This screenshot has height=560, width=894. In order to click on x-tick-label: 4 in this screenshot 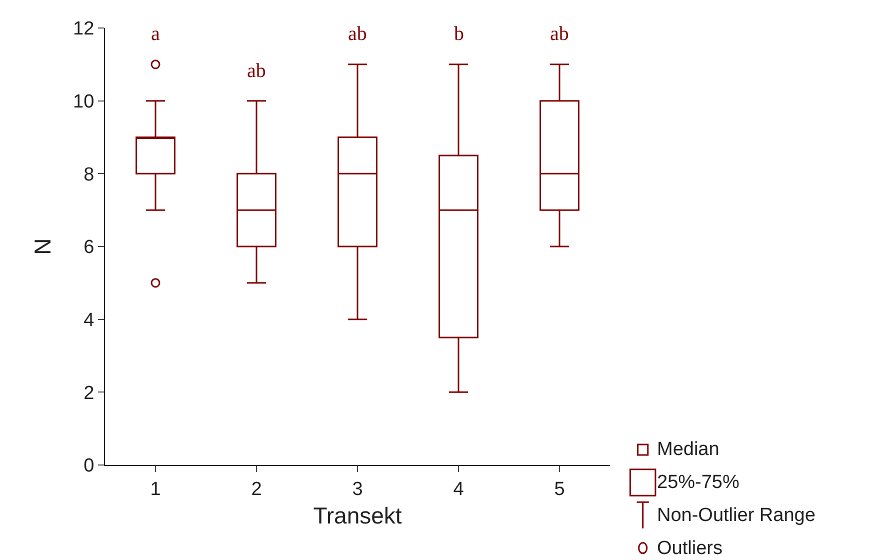, I will do `click(458, 489)`.